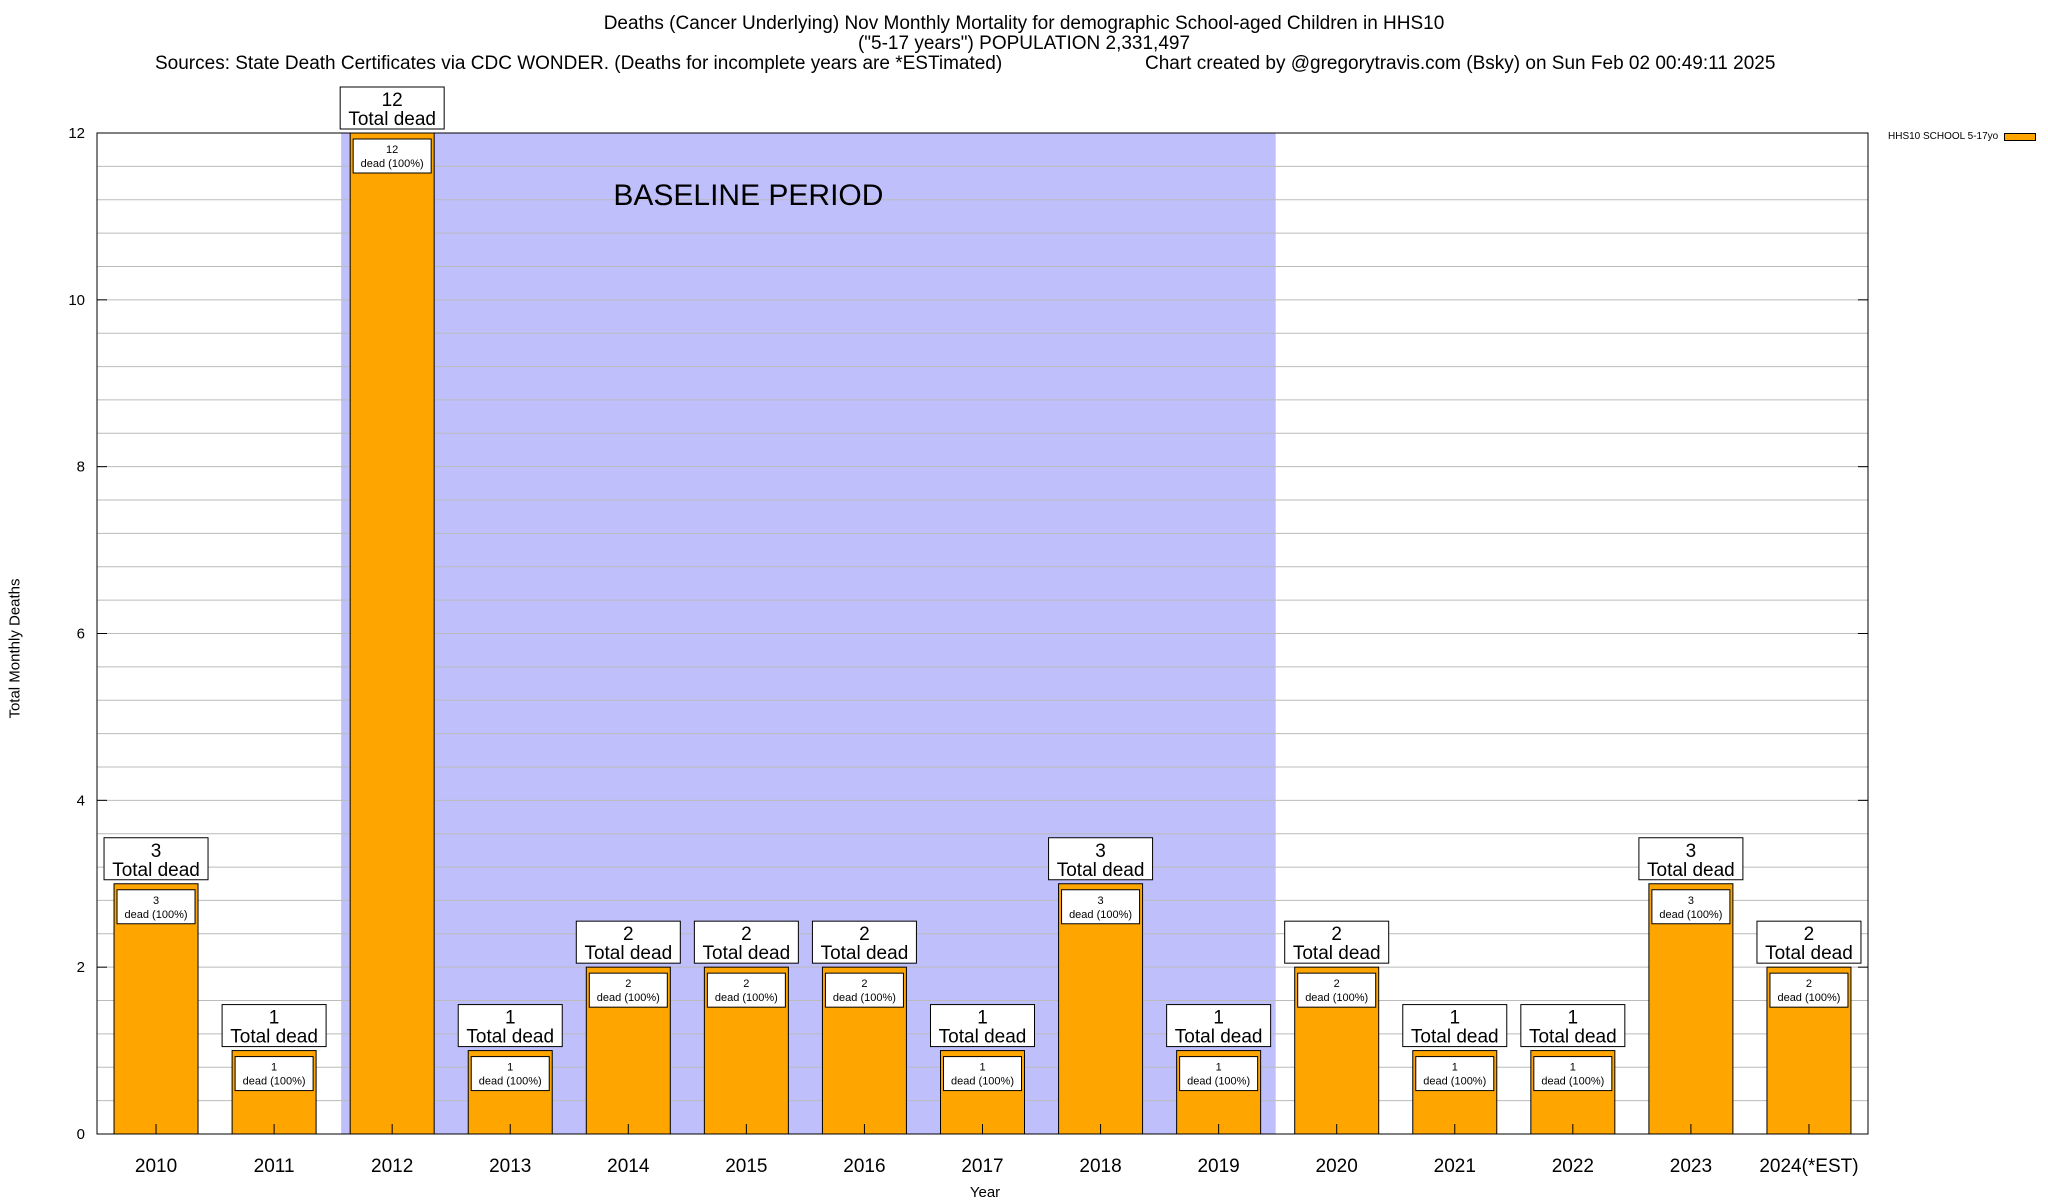 This screenshot has height=1201, width=2048. I want to click on x-tick-label: 2018, so click(1100, 1166).